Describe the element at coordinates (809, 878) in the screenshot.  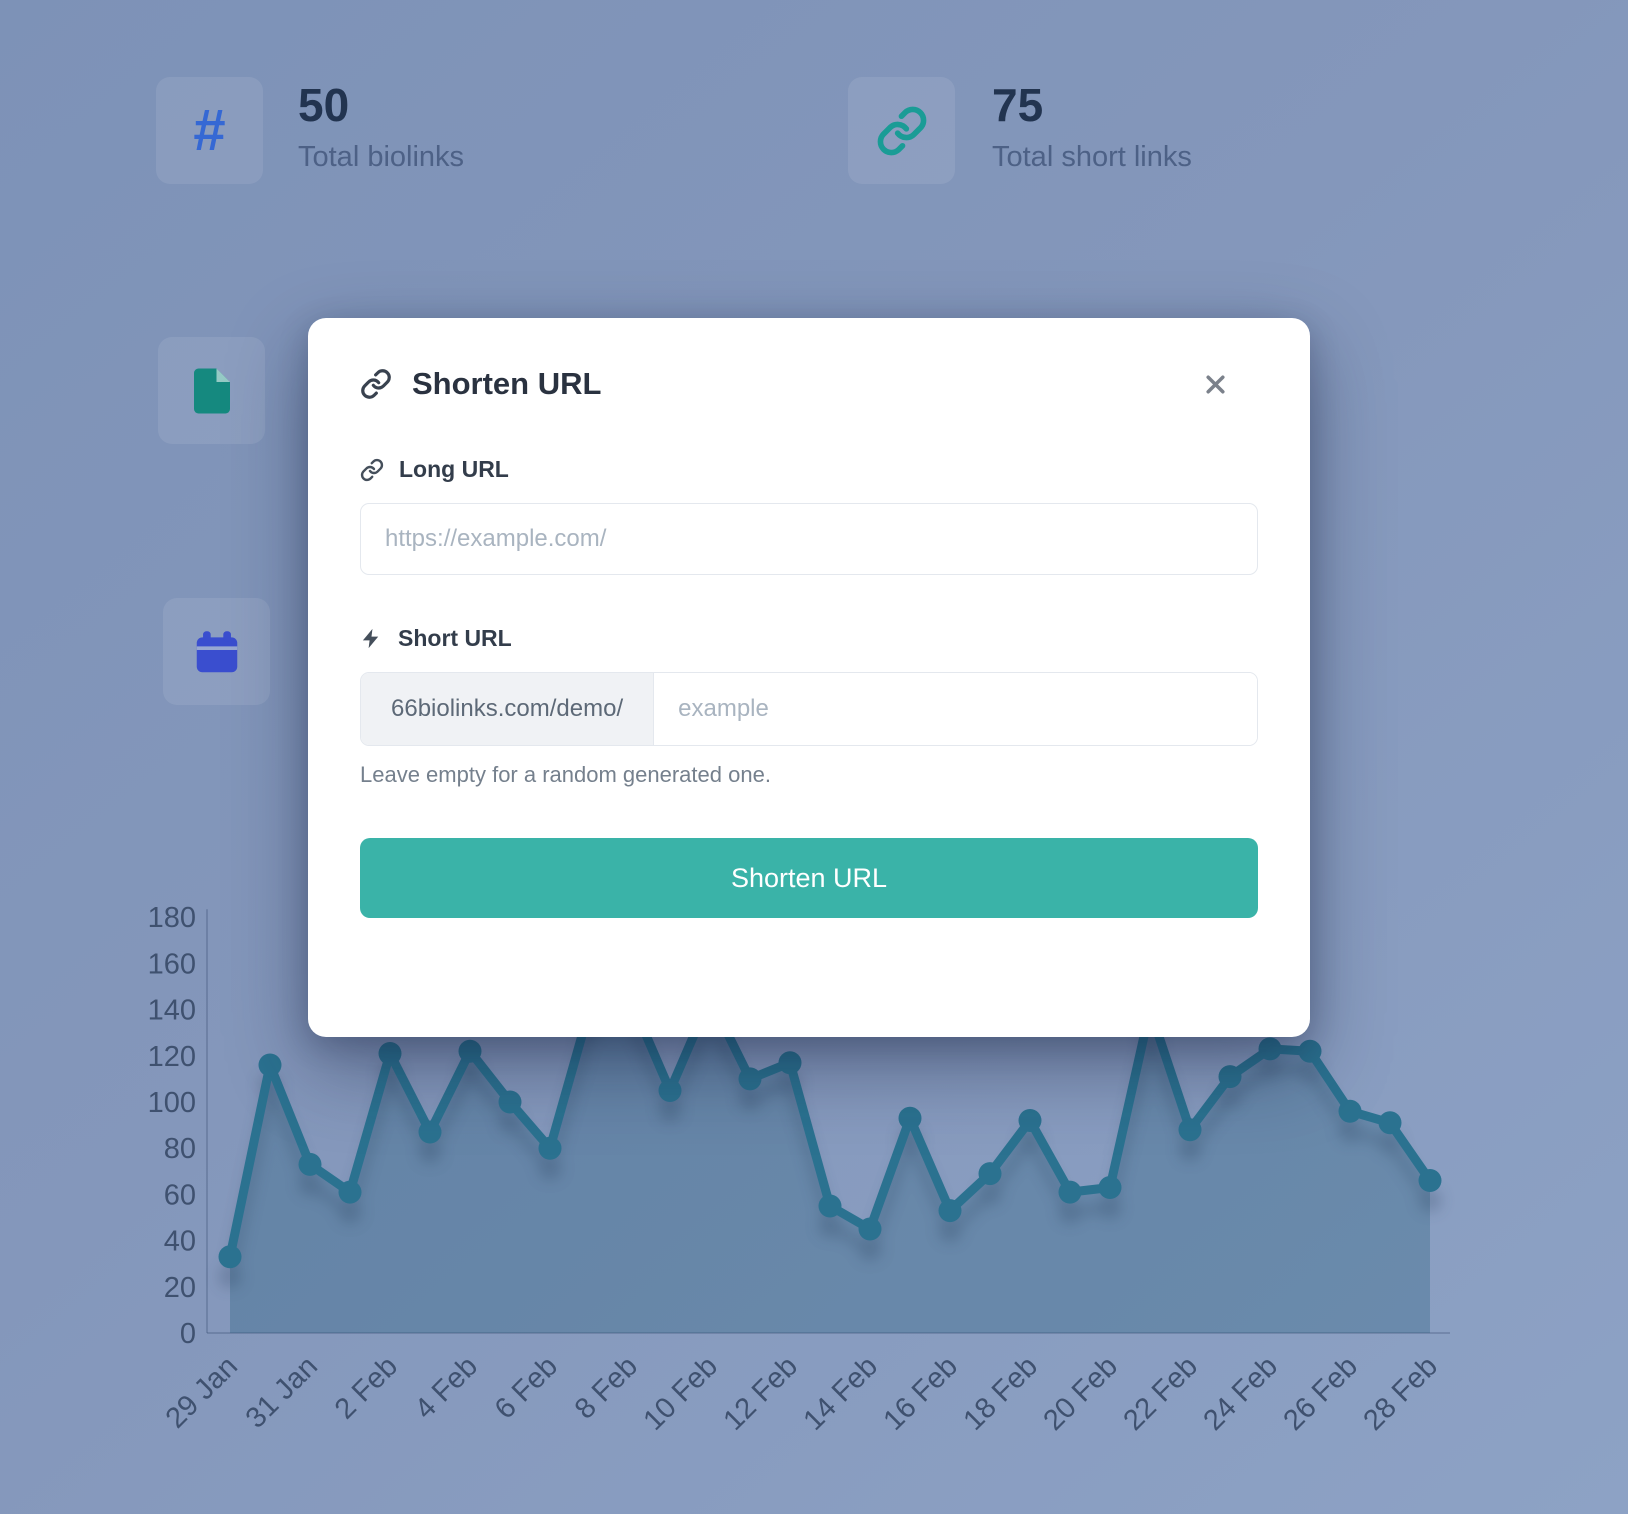
I see `shorten-url-submit-button: Shorten URL` at that location.